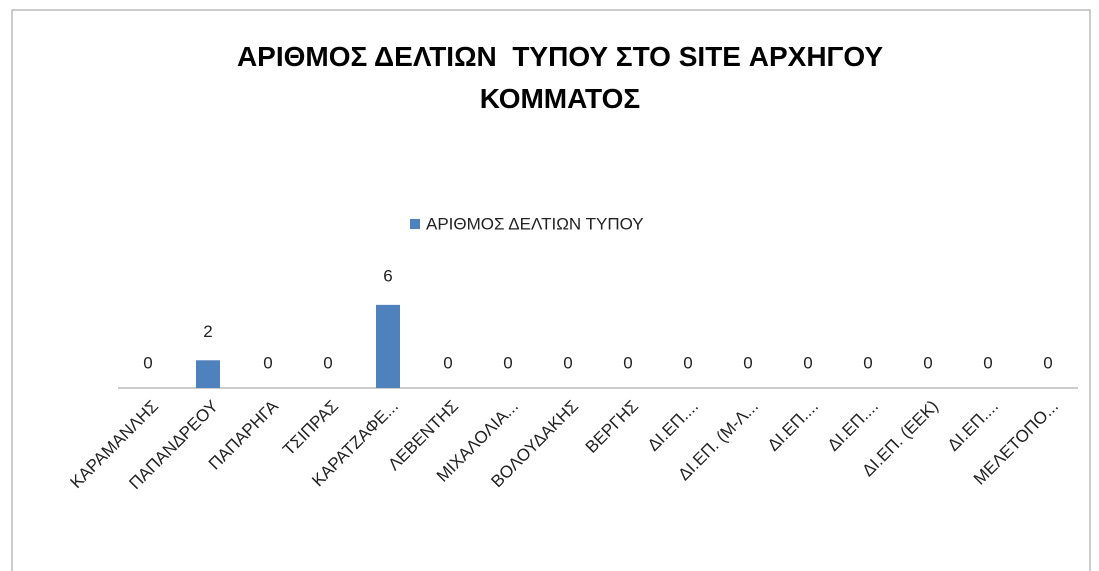 The image size is (1099, 571). I want to click on data-label: 2, so click(207, 331).